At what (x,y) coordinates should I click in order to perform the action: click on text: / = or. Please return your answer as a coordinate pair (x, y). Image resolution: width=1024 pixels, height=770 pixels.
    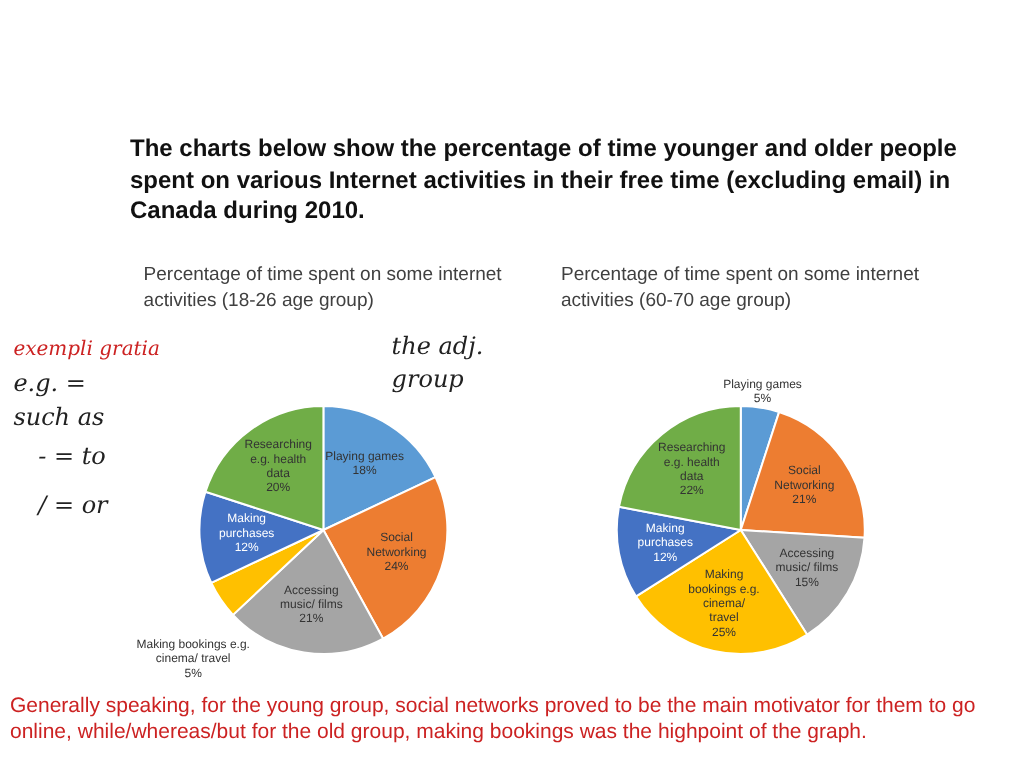
    Looking at the image, I should click on (73, 505).